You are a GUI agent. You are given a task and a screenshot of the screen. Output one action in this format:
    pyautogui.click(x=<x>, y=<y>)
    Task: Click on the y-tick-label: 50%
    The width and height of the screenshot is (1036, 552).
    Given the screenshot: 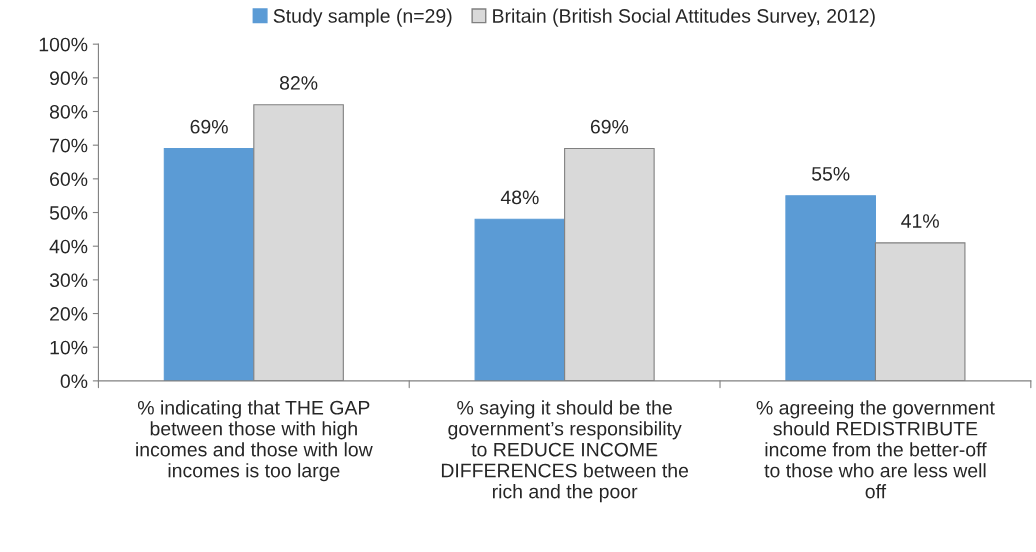 What is the action you would take?
    pyautogui.click(x=68, y=212)
    